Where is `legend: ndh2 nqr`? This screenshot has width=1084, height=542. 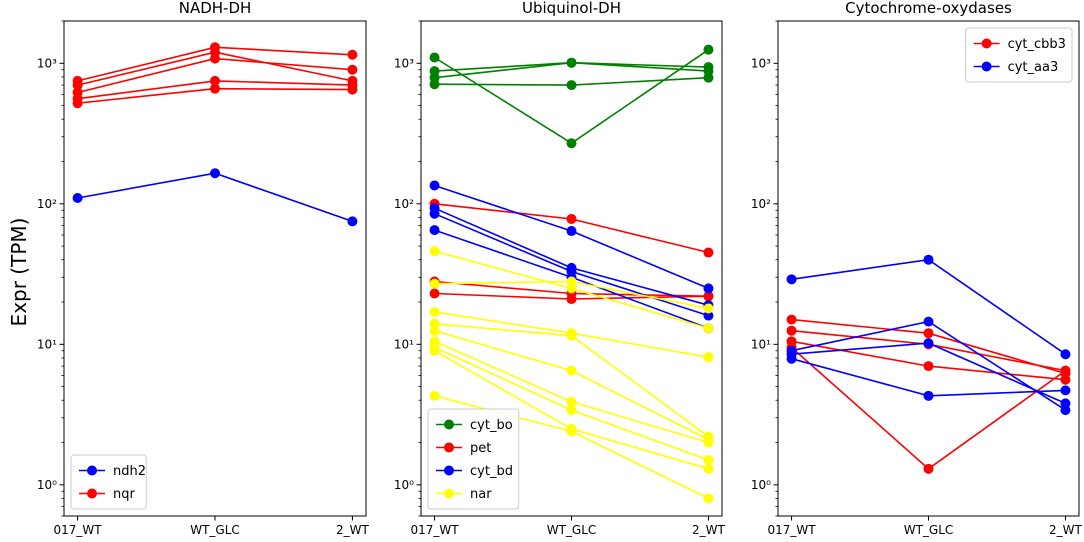
legend: ndh2 nqr is located at coordinates (108, 482).